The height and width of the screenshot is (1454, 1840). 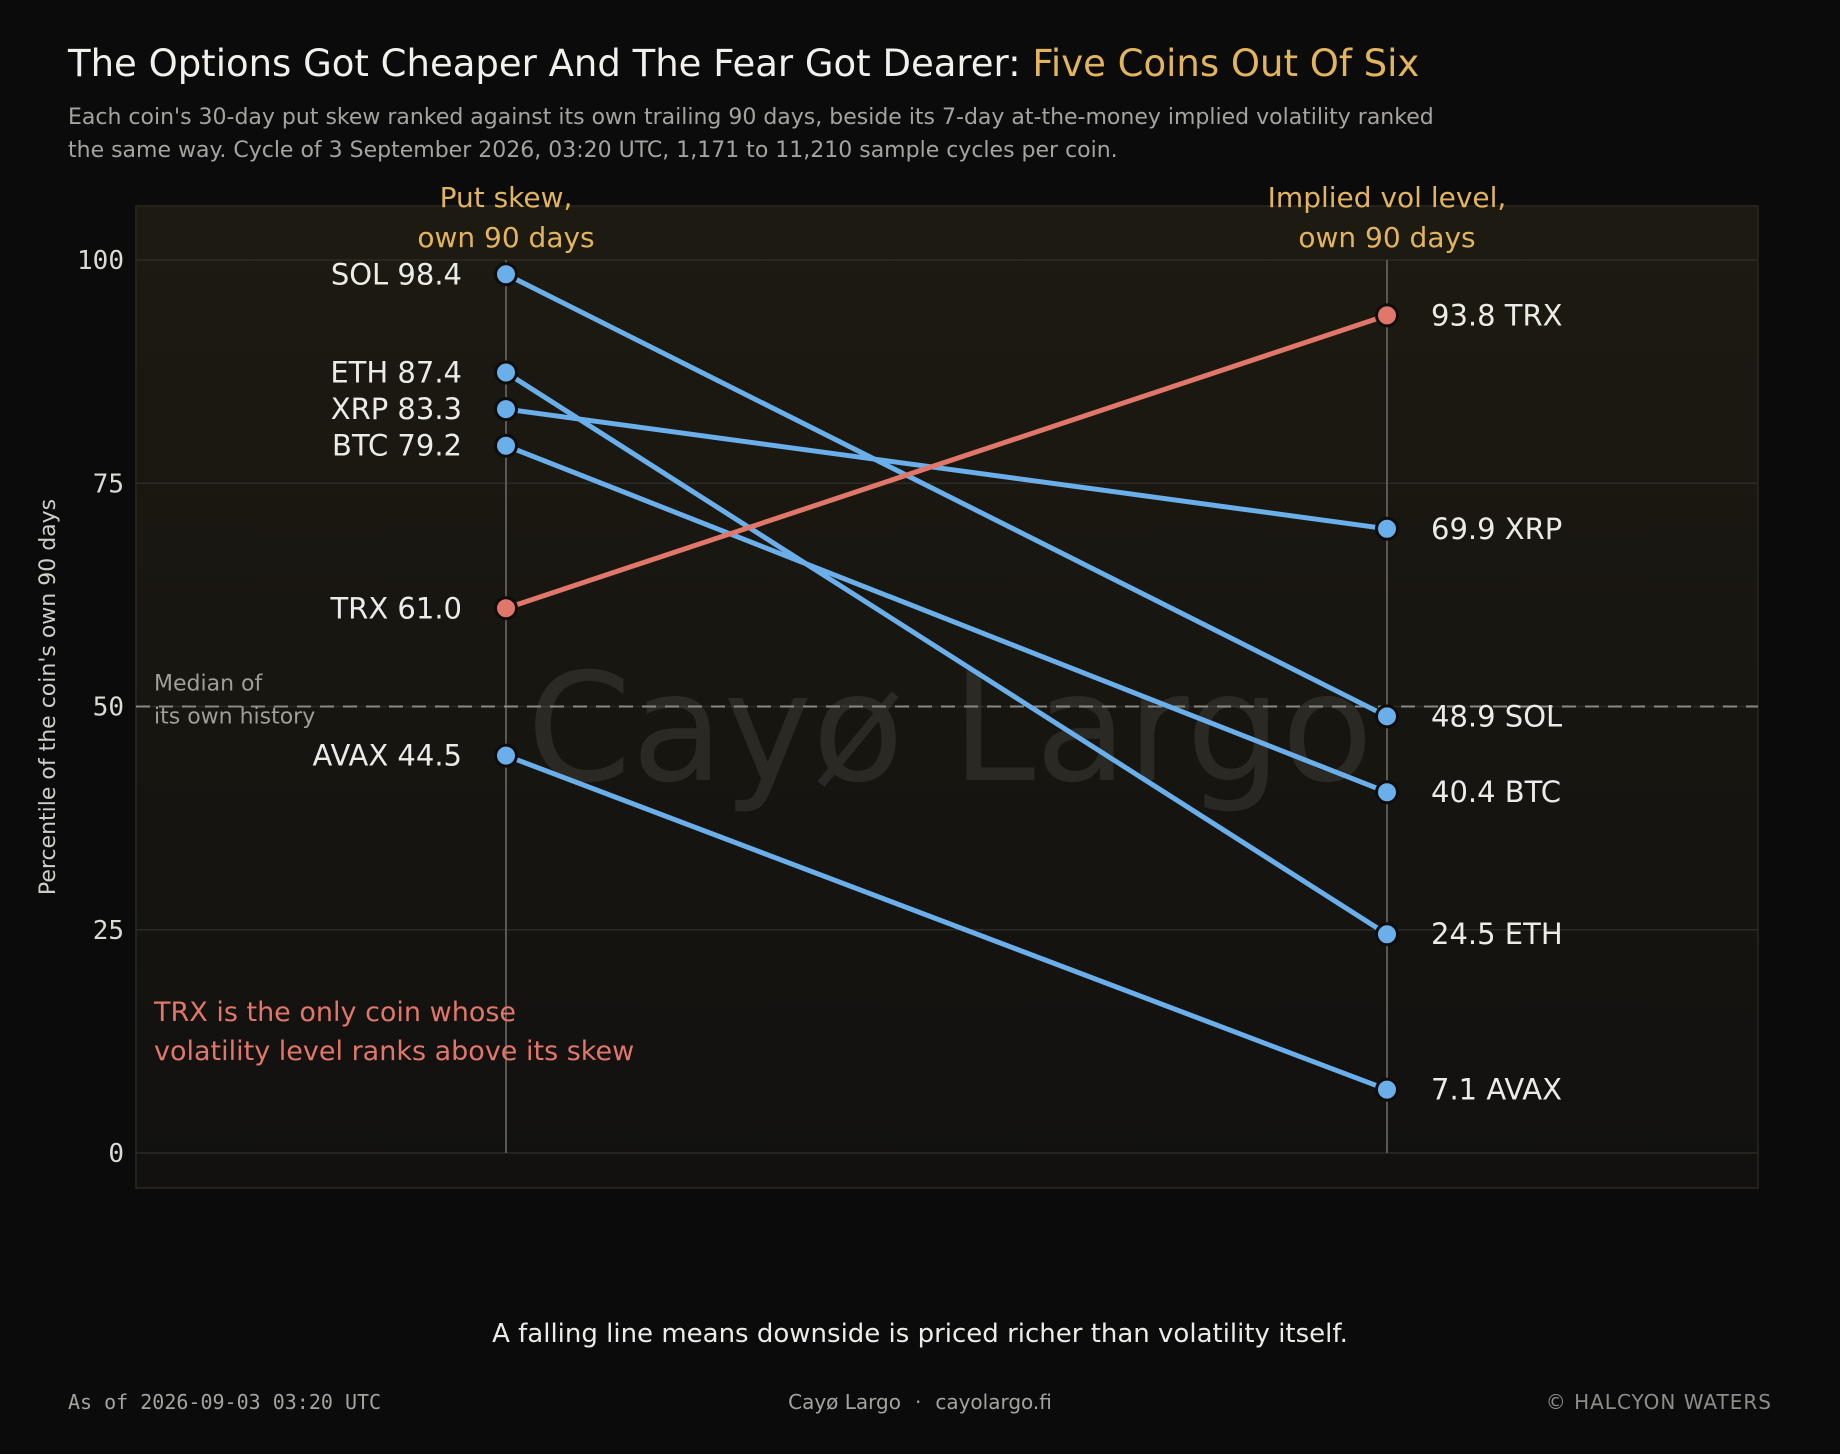 I want to click on line-xrp, so click(x=946, y=469).